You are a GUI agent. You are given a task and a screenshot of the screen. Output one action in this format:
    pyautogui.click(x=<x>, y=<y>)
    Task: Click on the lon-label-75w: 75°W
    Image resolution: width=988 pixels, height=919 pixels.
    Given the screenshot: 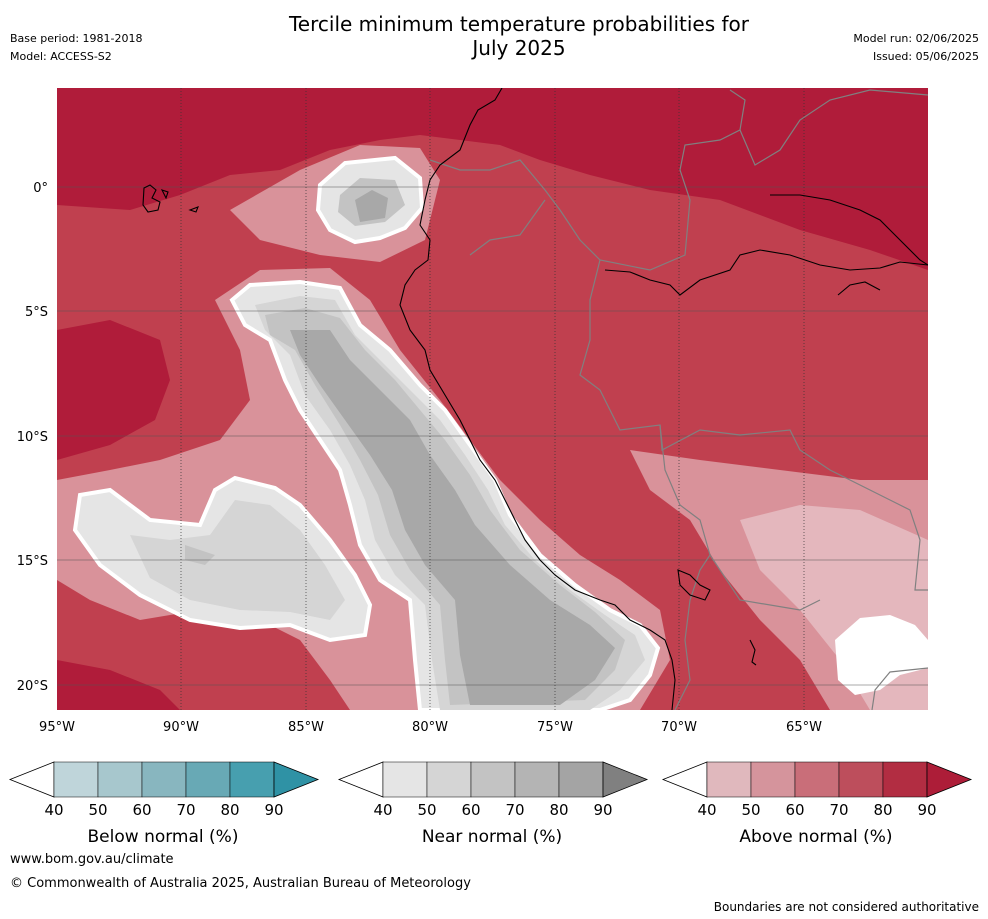 What is the action you would take?
    pyautogui.click(x=555, y=727)
    